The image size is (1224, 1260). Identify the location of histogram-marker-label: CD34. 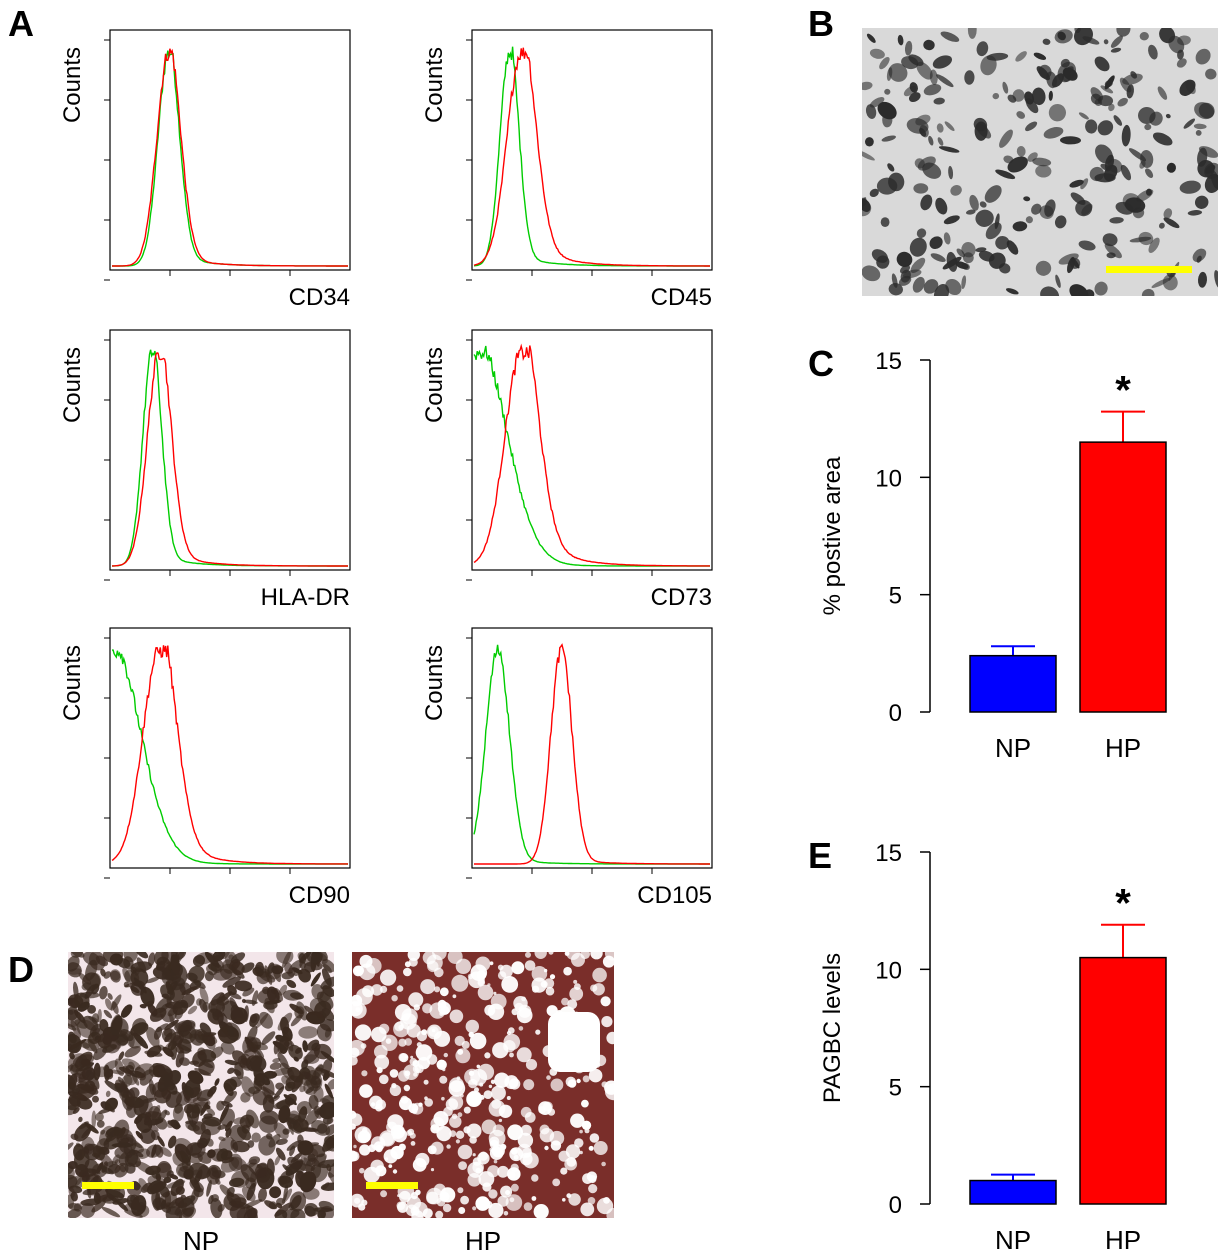
(319, 297).